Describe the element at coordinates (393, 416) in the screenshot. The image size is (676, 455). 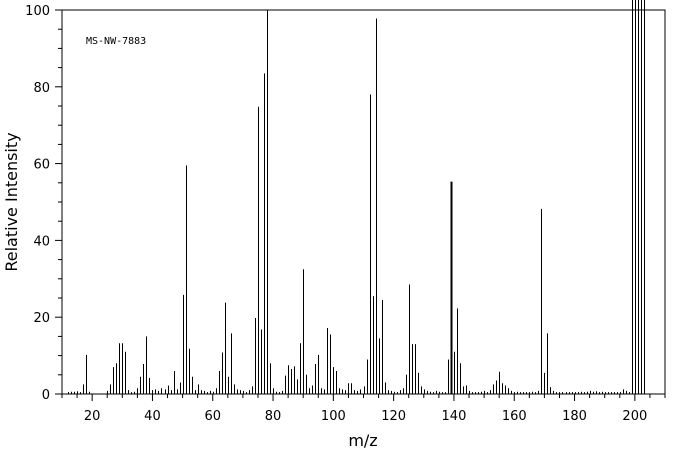
I see `x-tick-label: 120` at that location.